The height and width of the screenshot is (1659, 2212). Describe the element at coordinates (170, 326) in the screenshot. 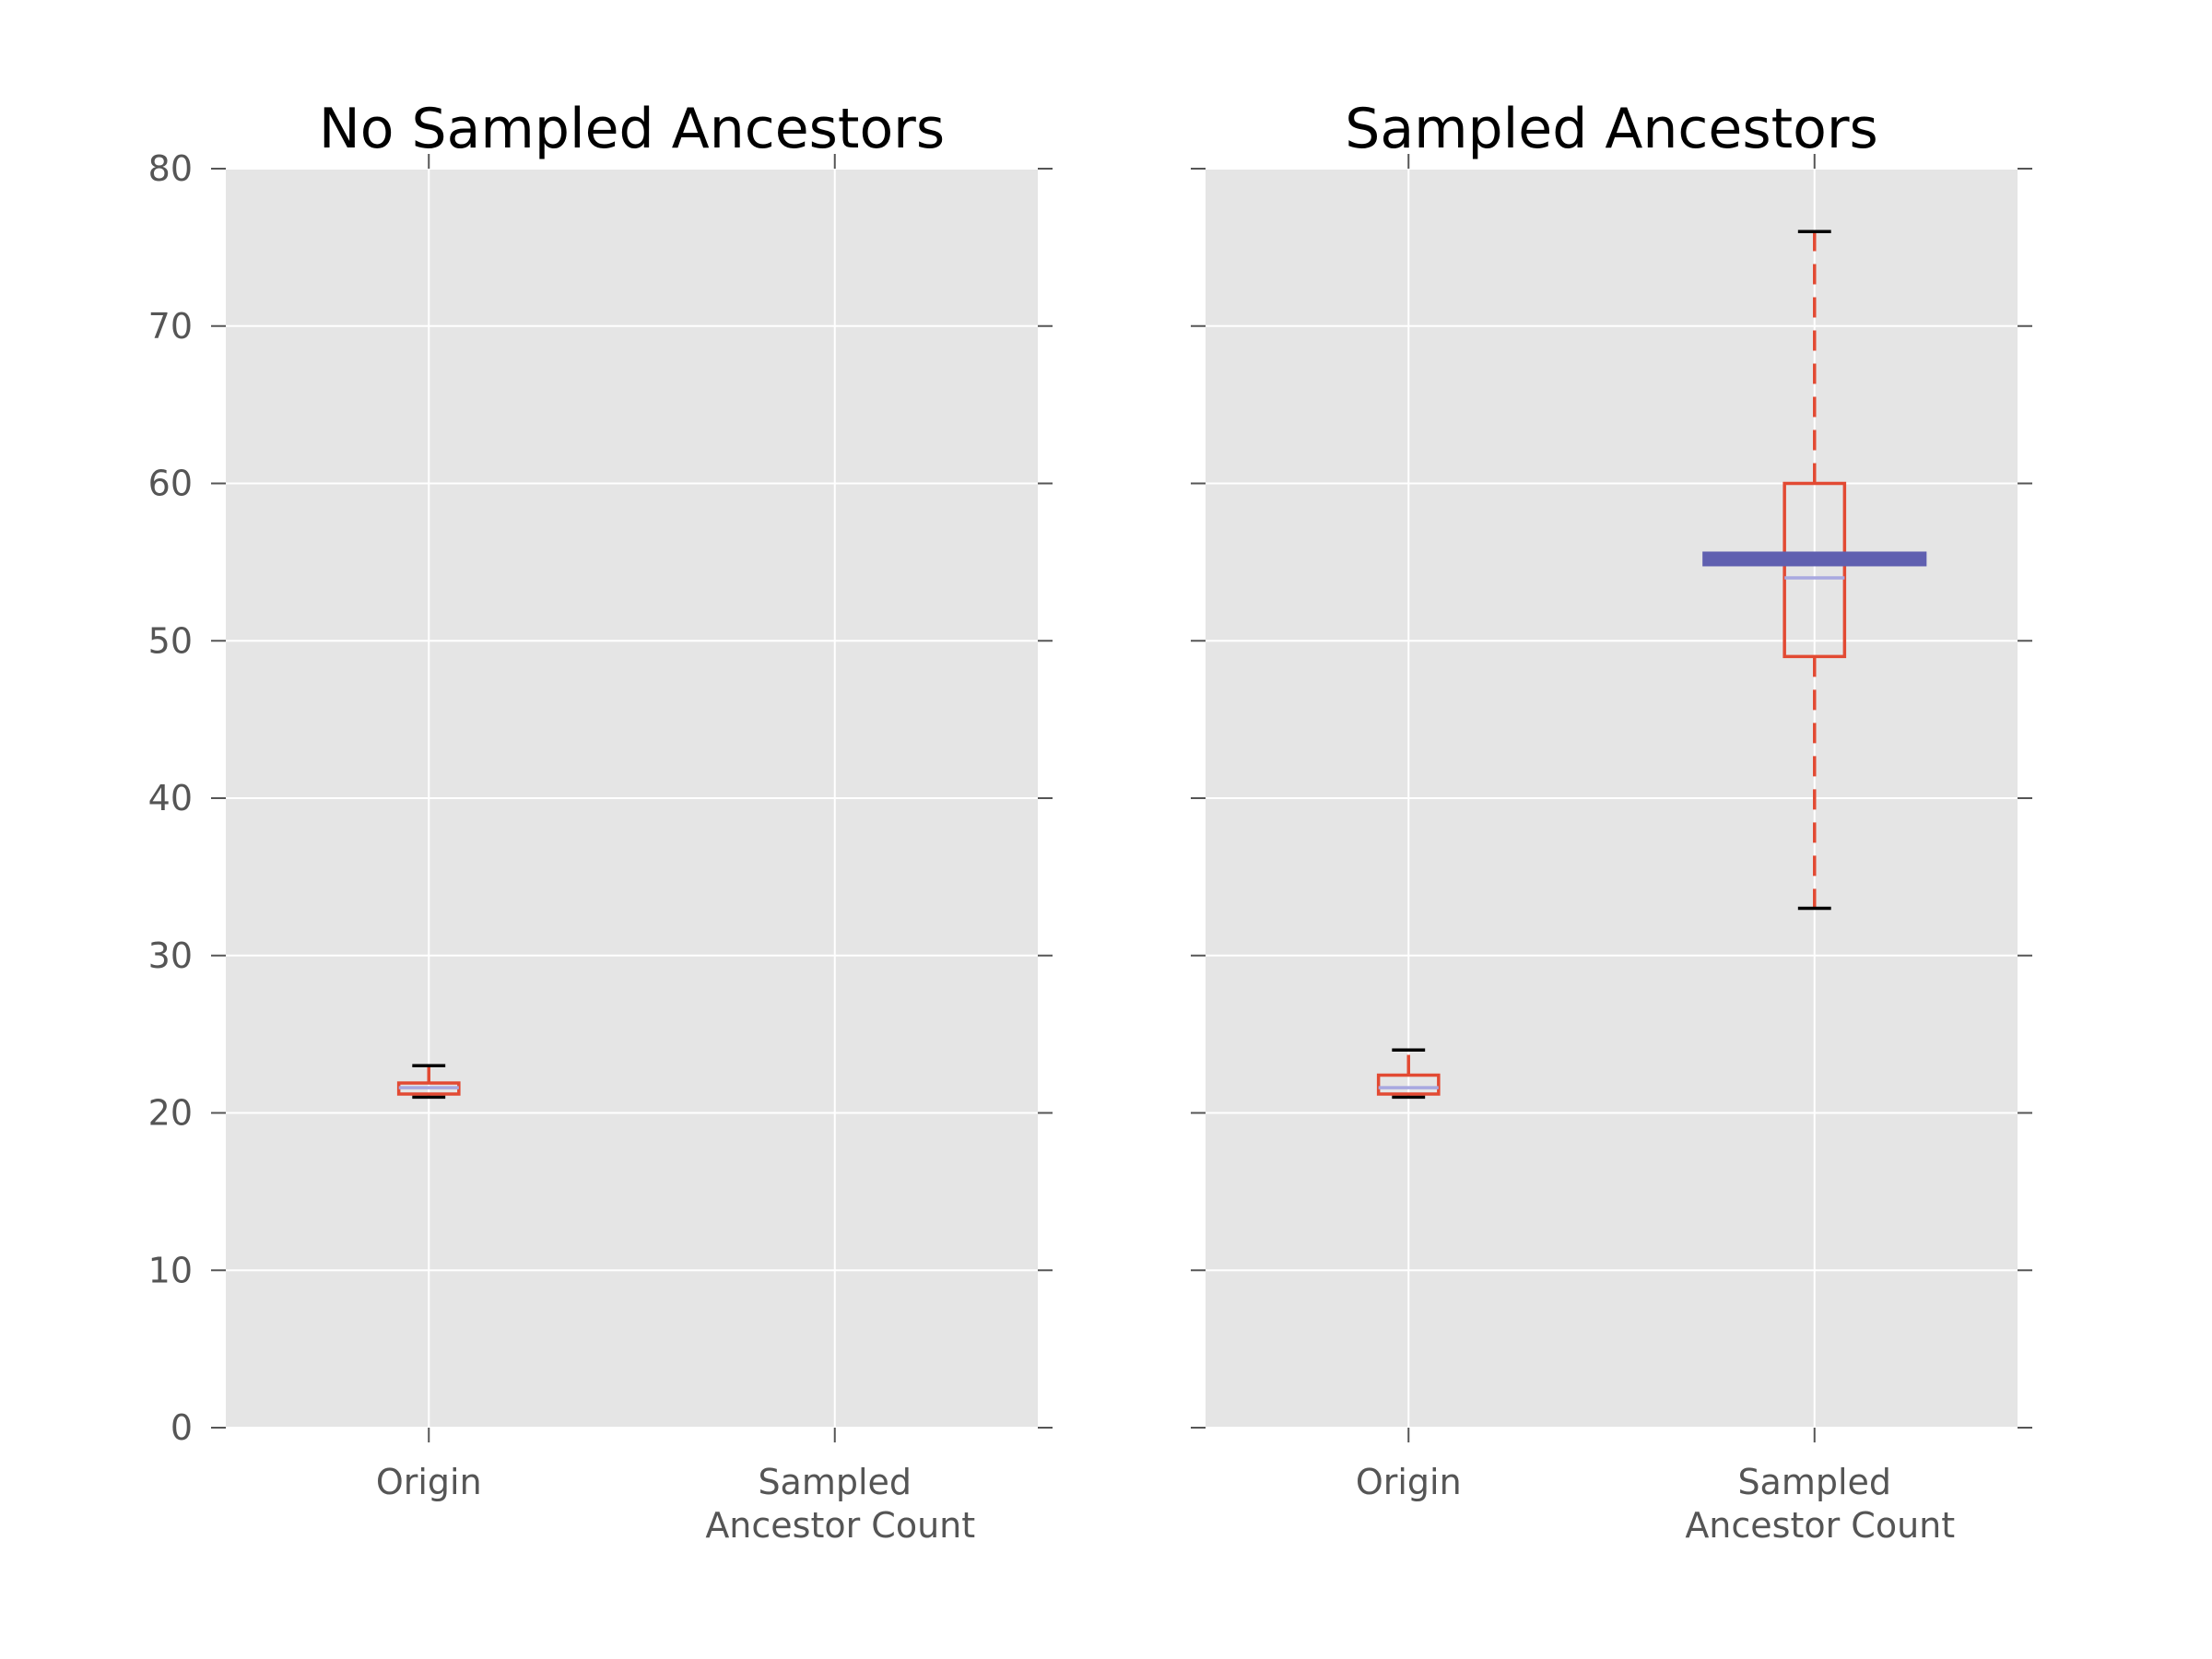

I see `y-tick-label: 70` at that location.